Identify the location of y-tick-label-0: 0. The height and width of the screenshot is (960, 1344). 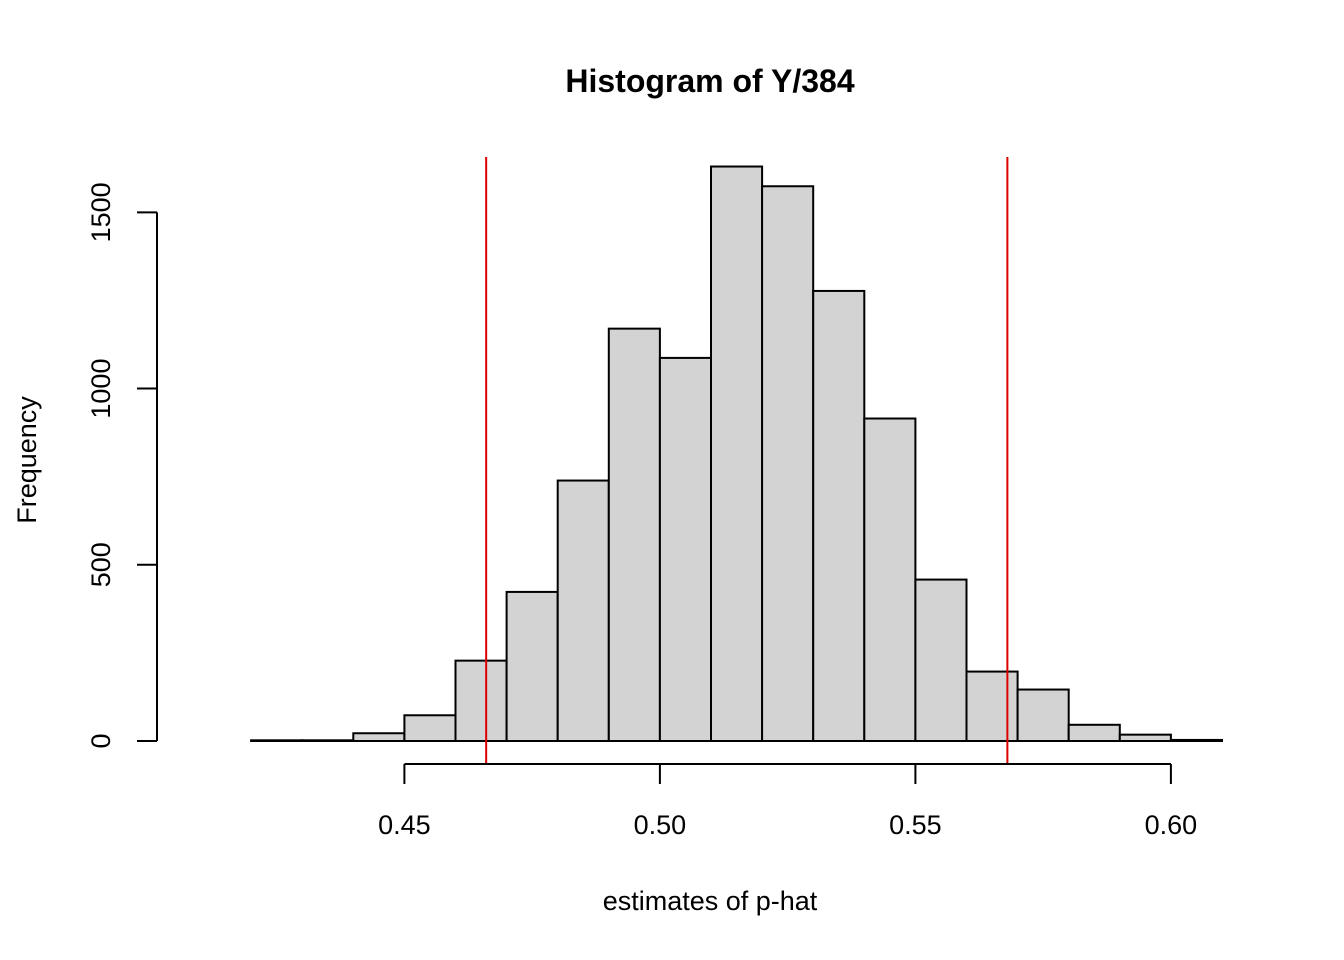
(101, 740).